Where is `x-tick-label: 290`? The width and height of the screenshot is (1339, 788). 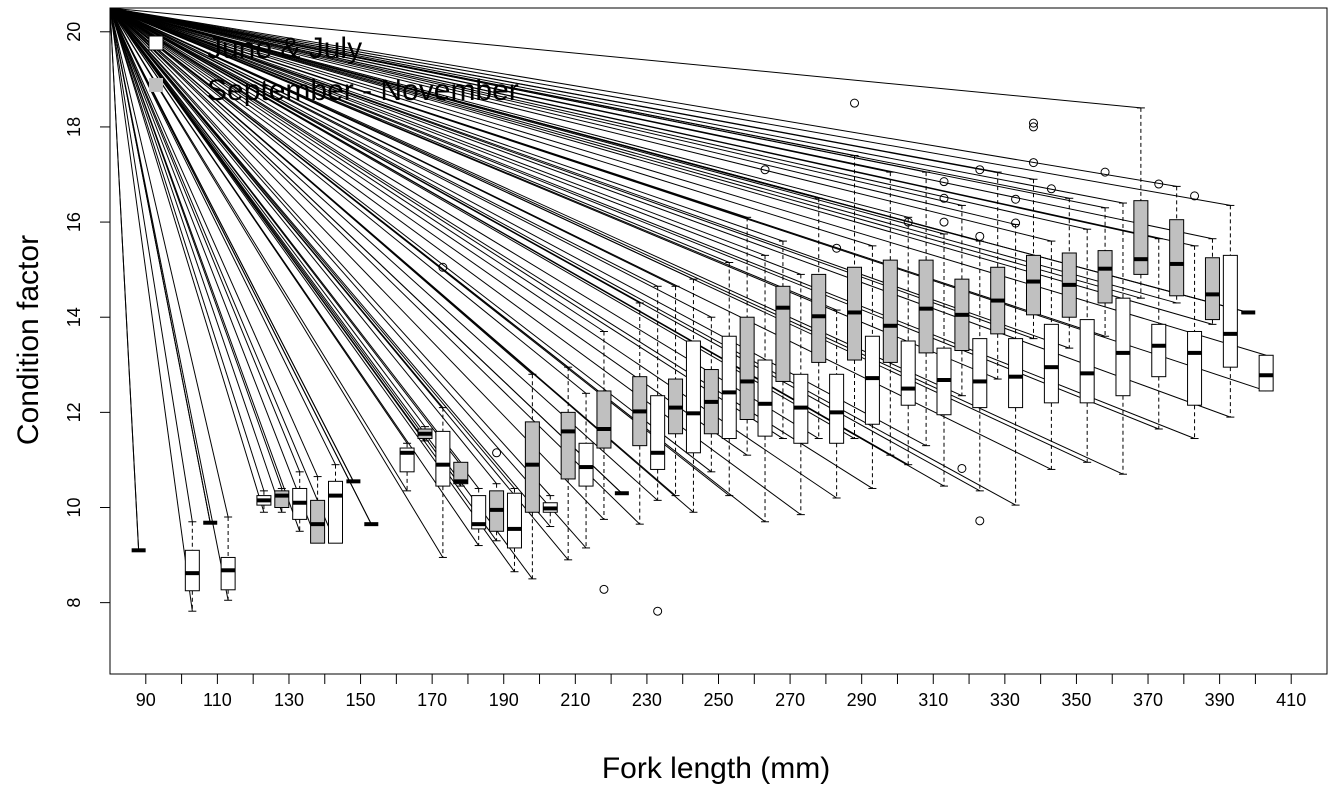 x-tick-label: 290 is located at coordinates (862, 700).